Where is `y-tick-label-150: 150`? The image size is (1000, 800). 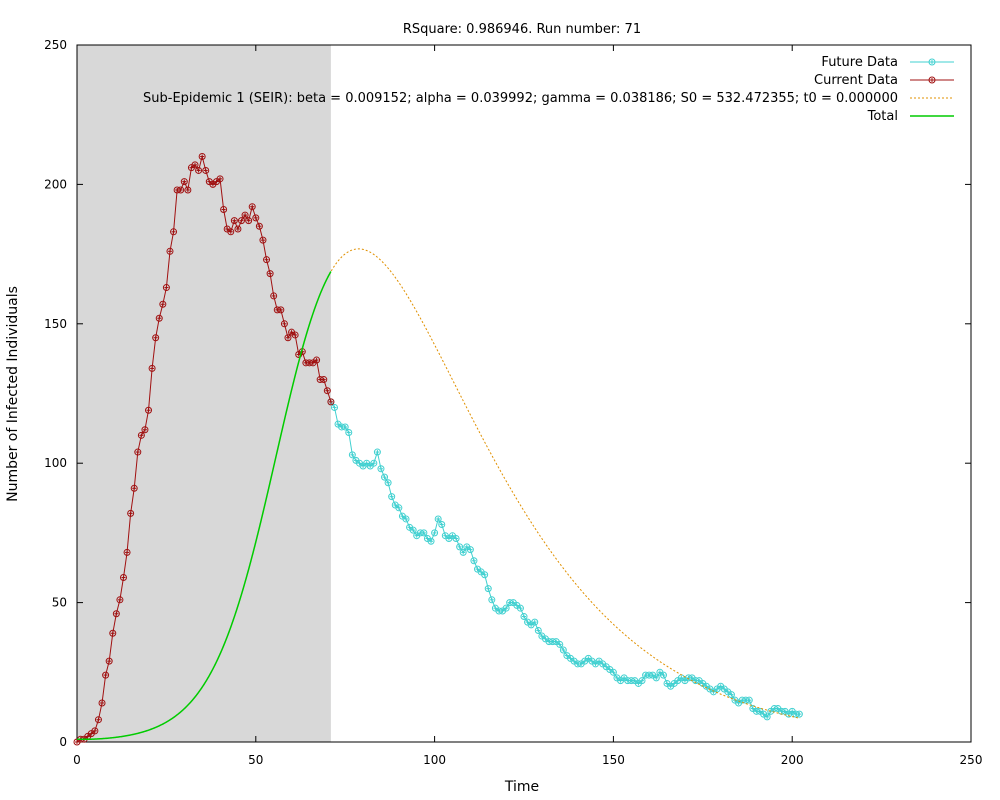 y-tick-label-150: 150 is located at coordinates (55, 324).